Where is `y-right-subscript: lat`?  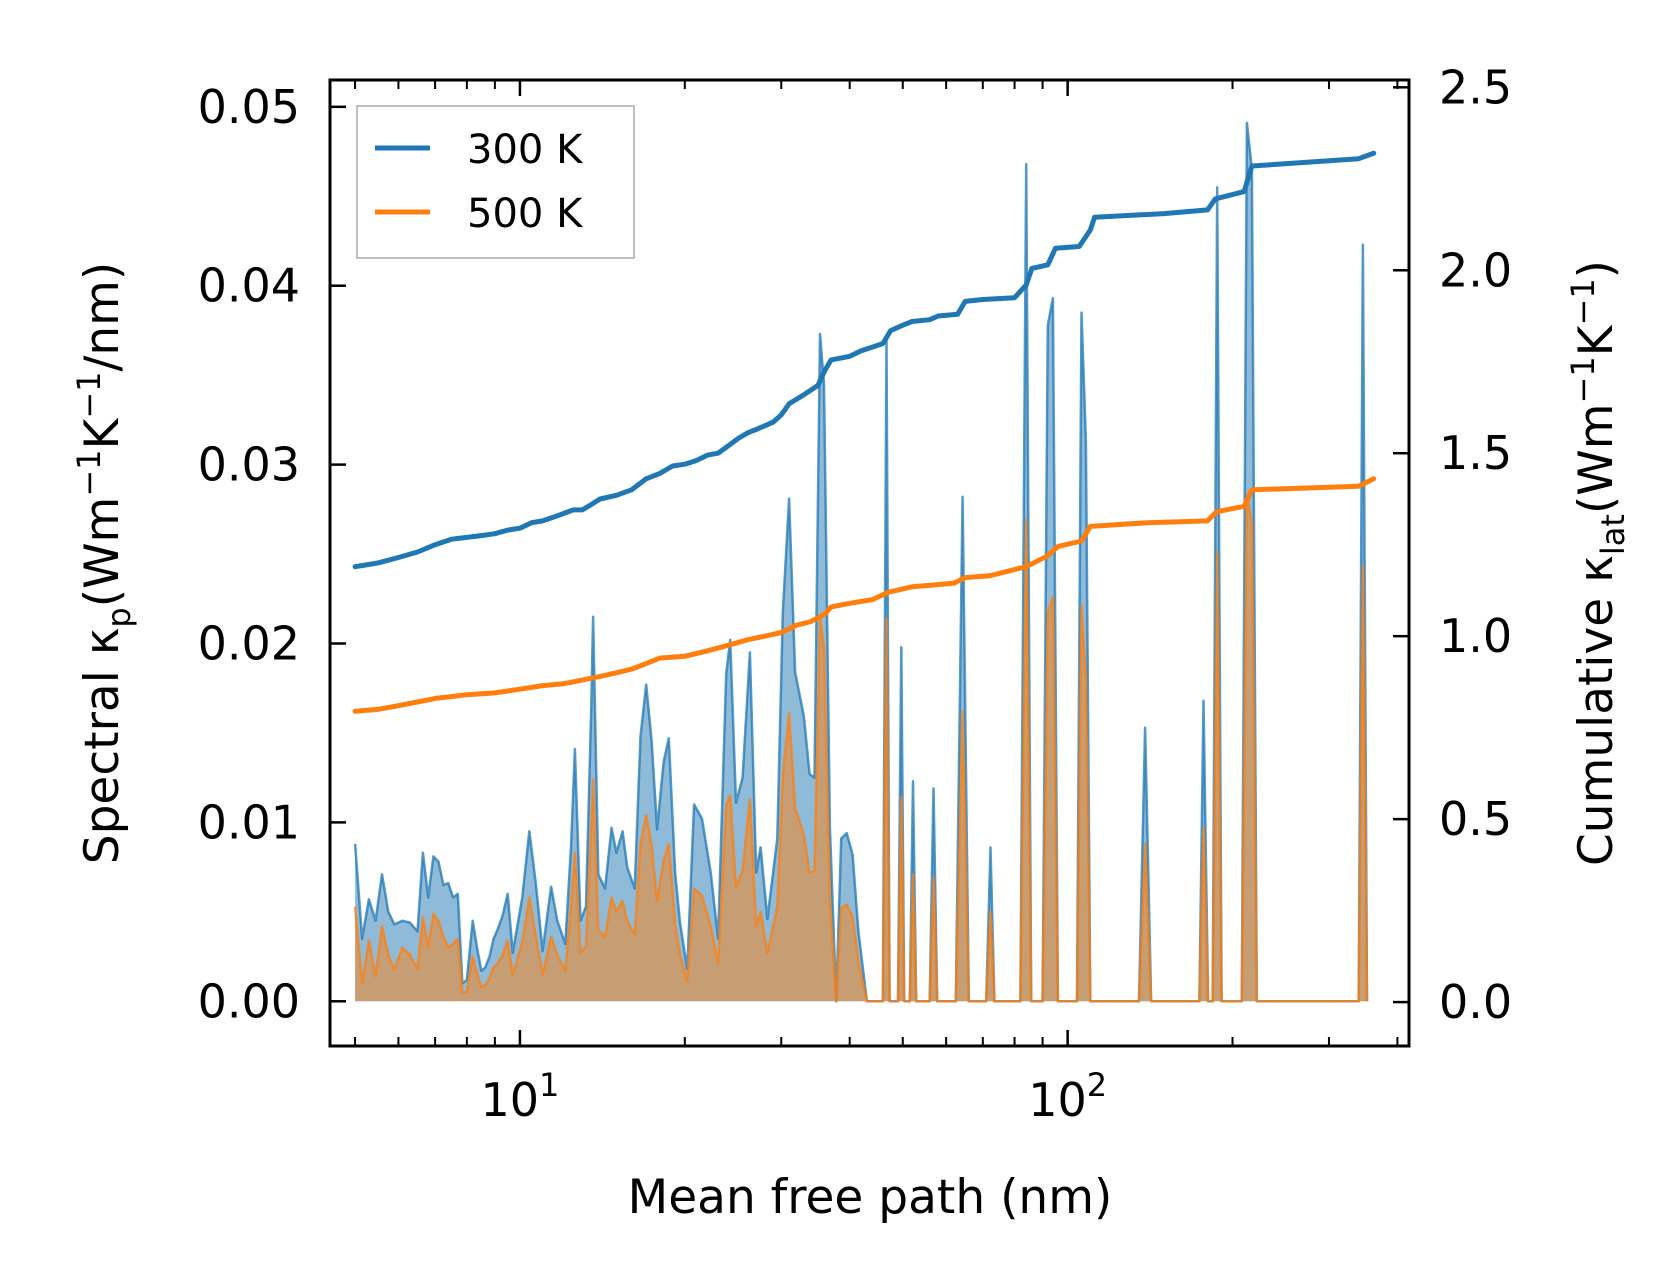
y-right-subscript: lat is located at coordinates (1613, 534).